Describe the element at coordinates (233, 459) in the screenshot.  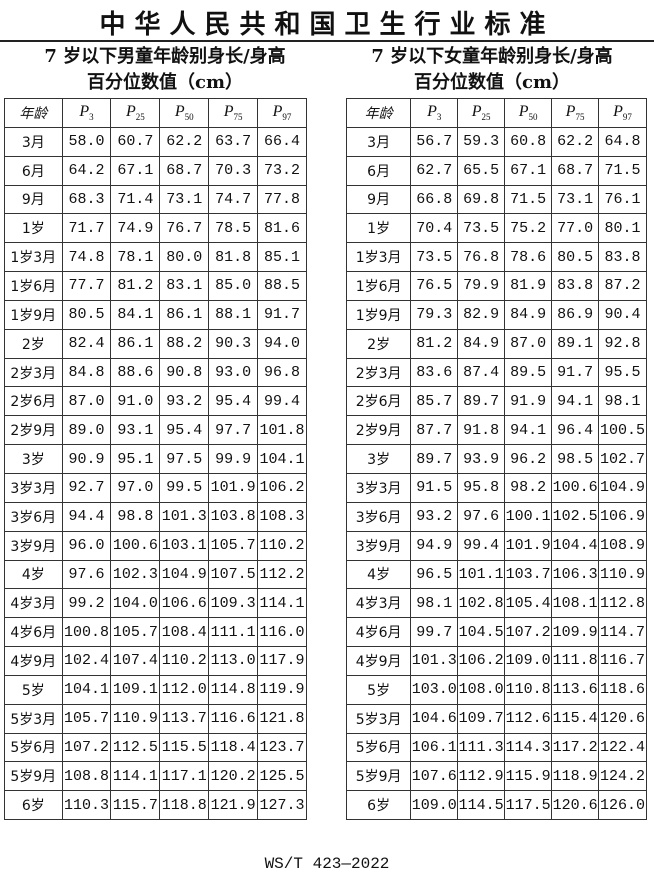
I see `value-cell: 99.9` at that location.